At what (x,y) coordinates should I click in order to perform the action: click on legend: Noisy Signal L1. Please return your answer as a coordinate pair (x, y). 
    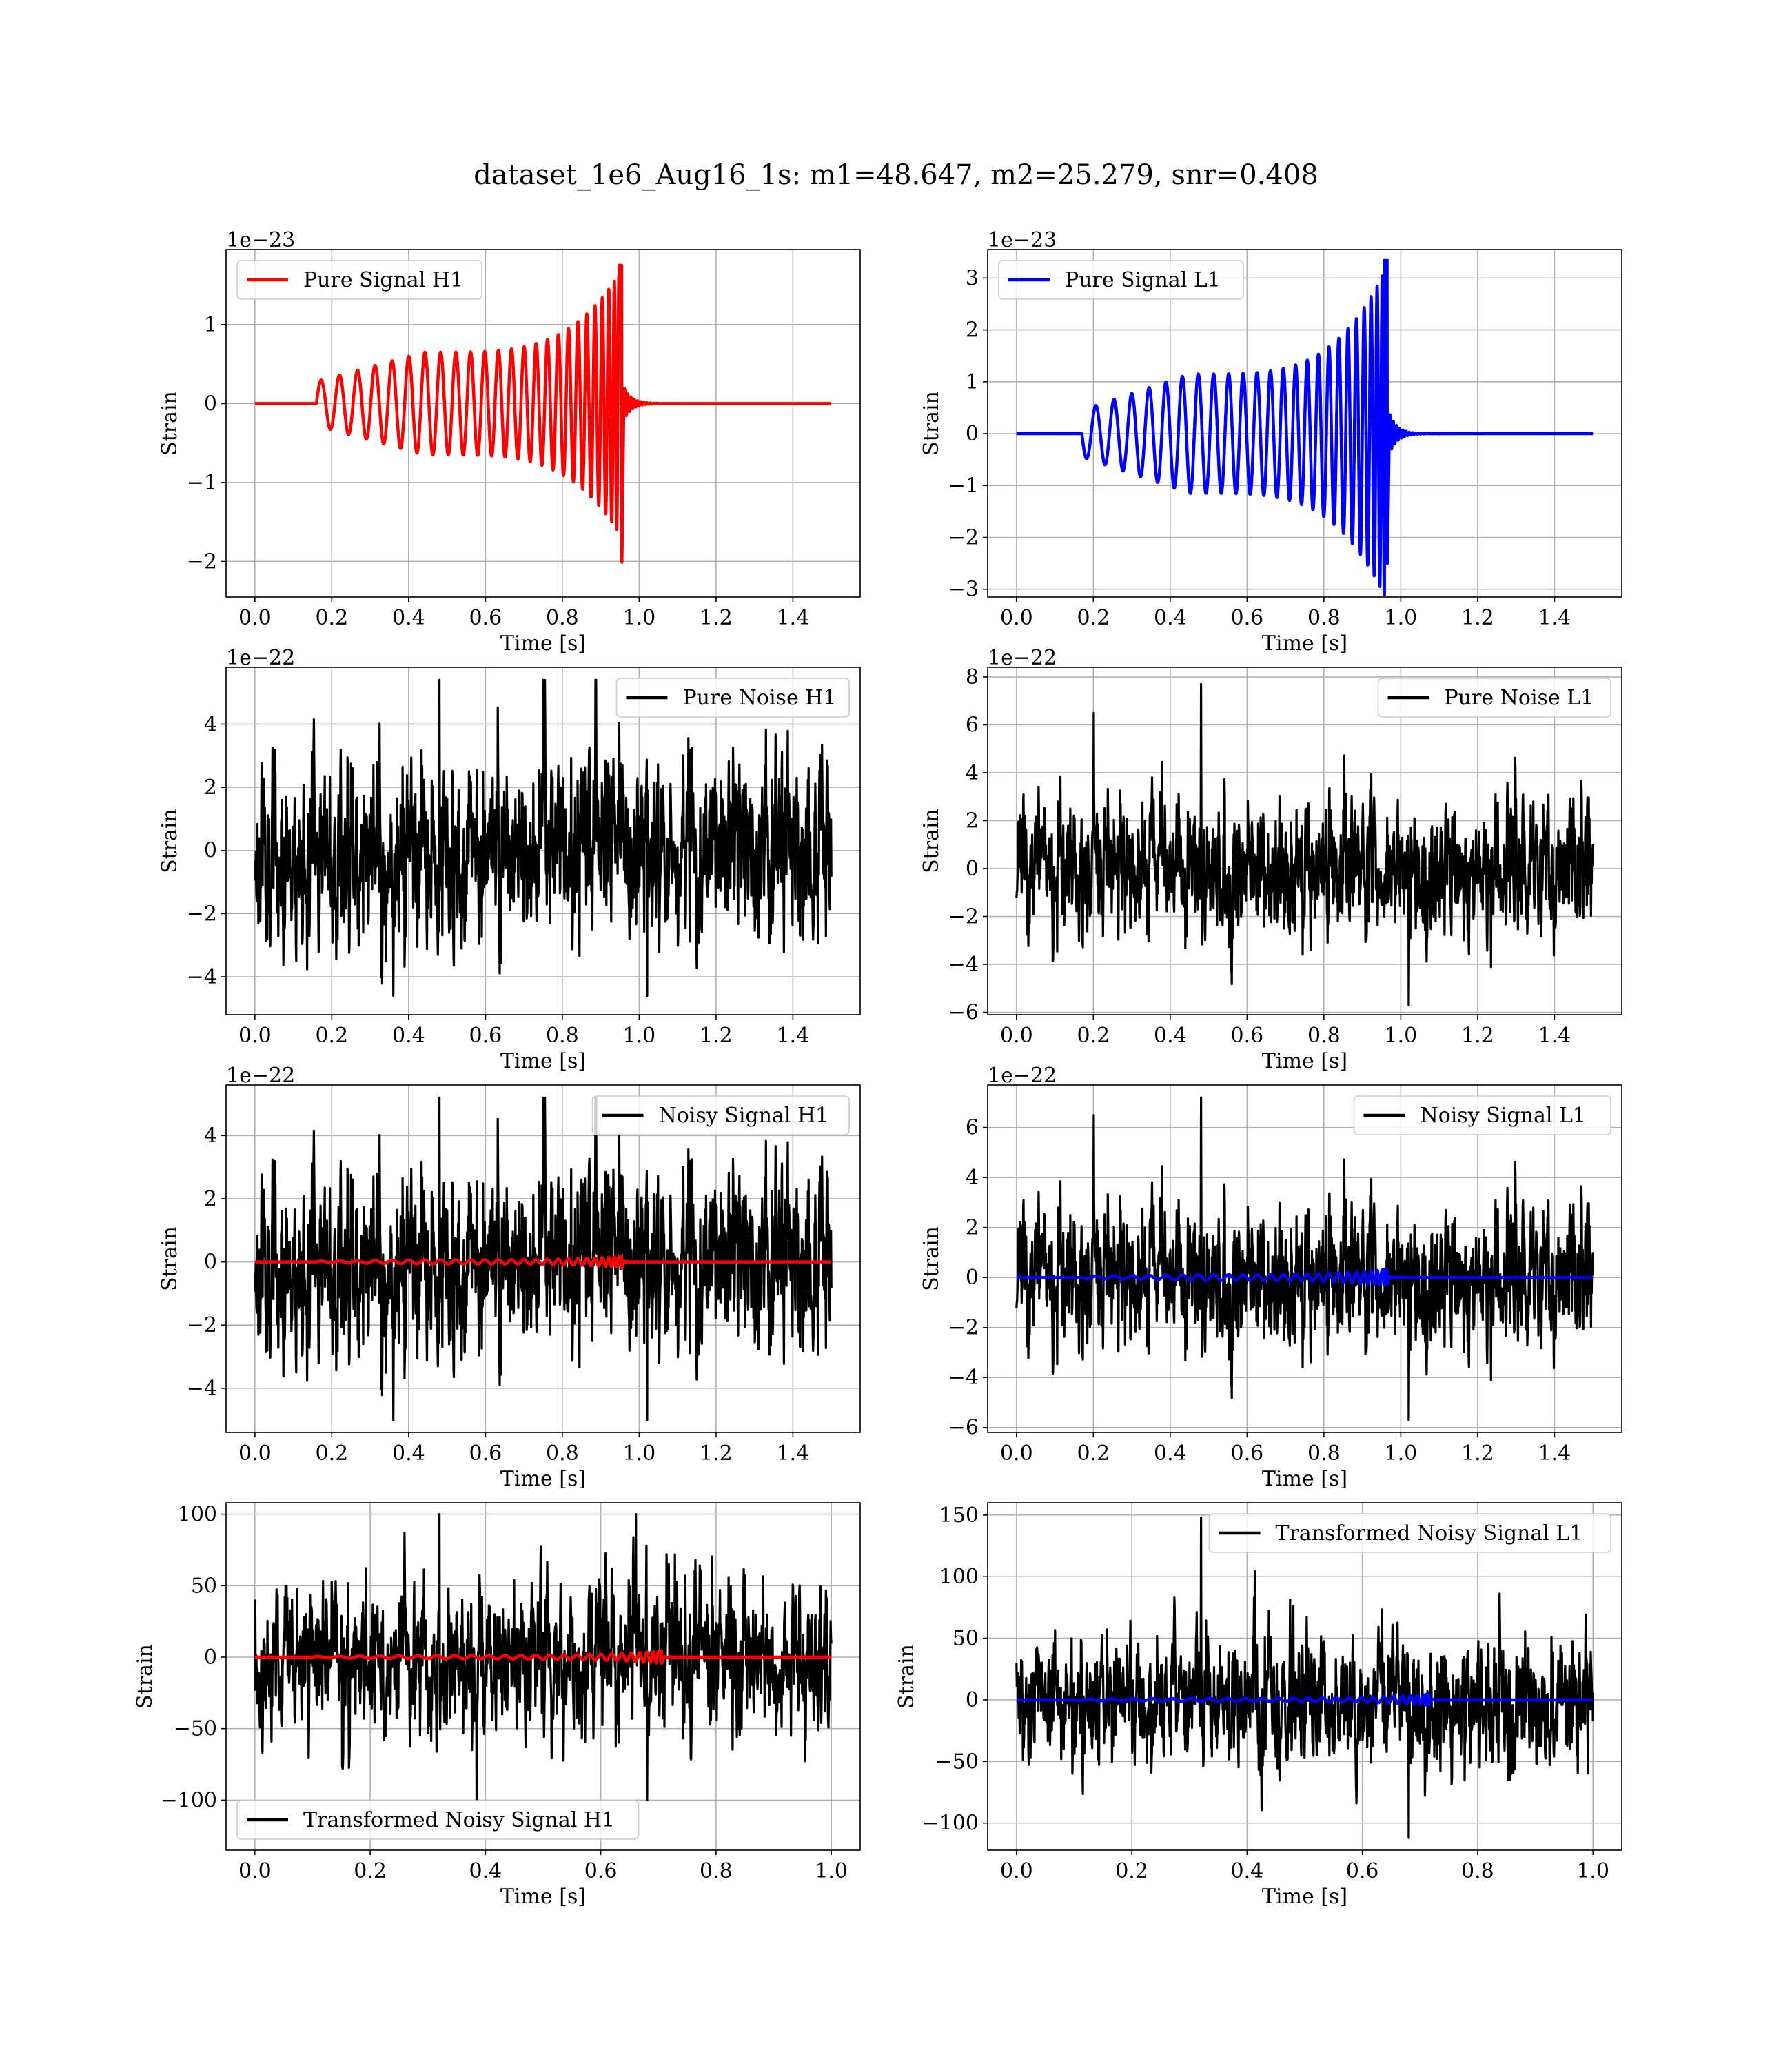
    Looking at the image, I should click on (1482, 1115).